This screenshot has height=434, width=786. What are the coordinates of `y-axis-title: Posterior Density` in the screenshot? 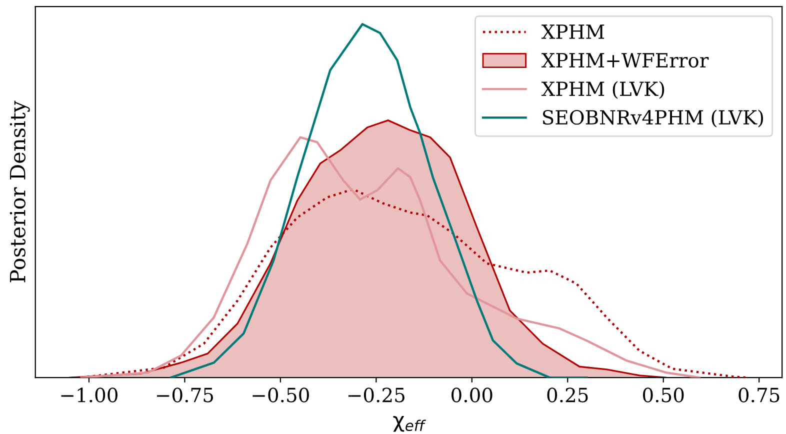 It's located at (20, 191).